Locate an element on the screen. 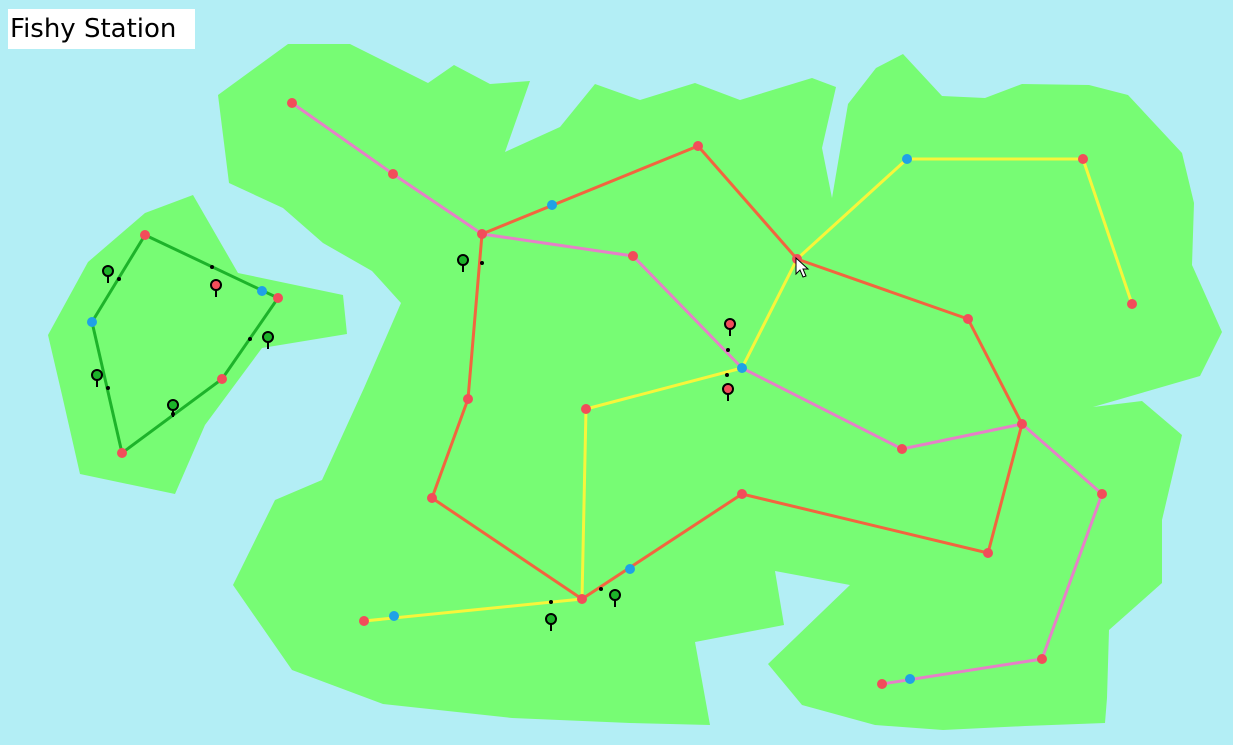  arrow-cursor-icon is located at coordinates (802, 267).